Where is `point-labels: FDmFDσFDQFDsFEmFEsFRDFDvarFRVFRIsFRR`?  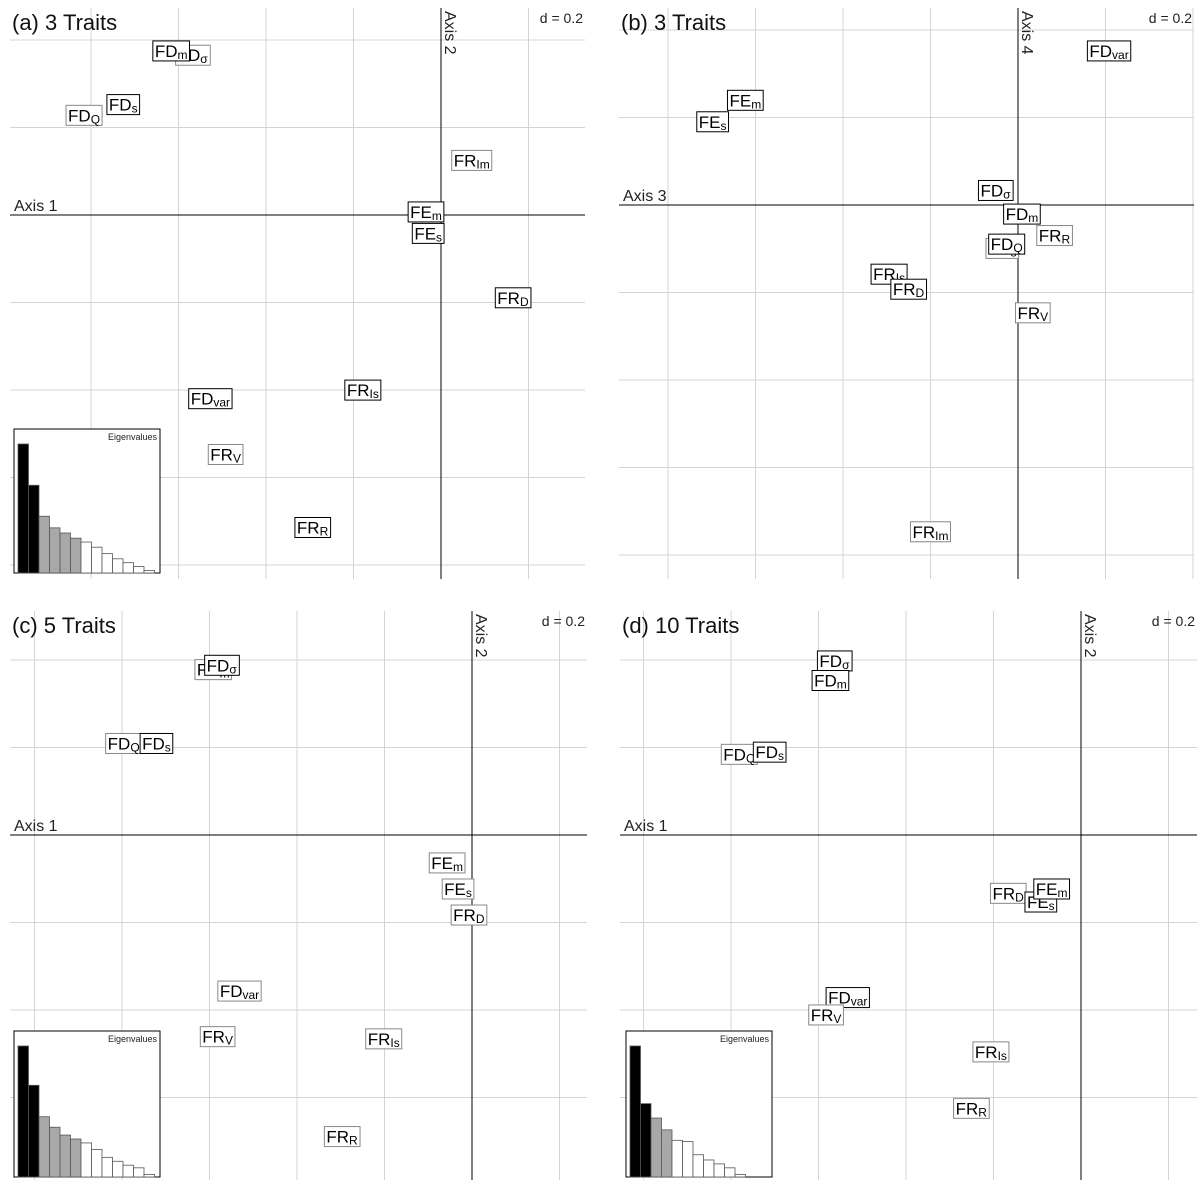
point-labels: FDmFDσFDQFDsFEmFEsFRDFDvarFRVFRIsFRR is located at coordinates (296, 901).